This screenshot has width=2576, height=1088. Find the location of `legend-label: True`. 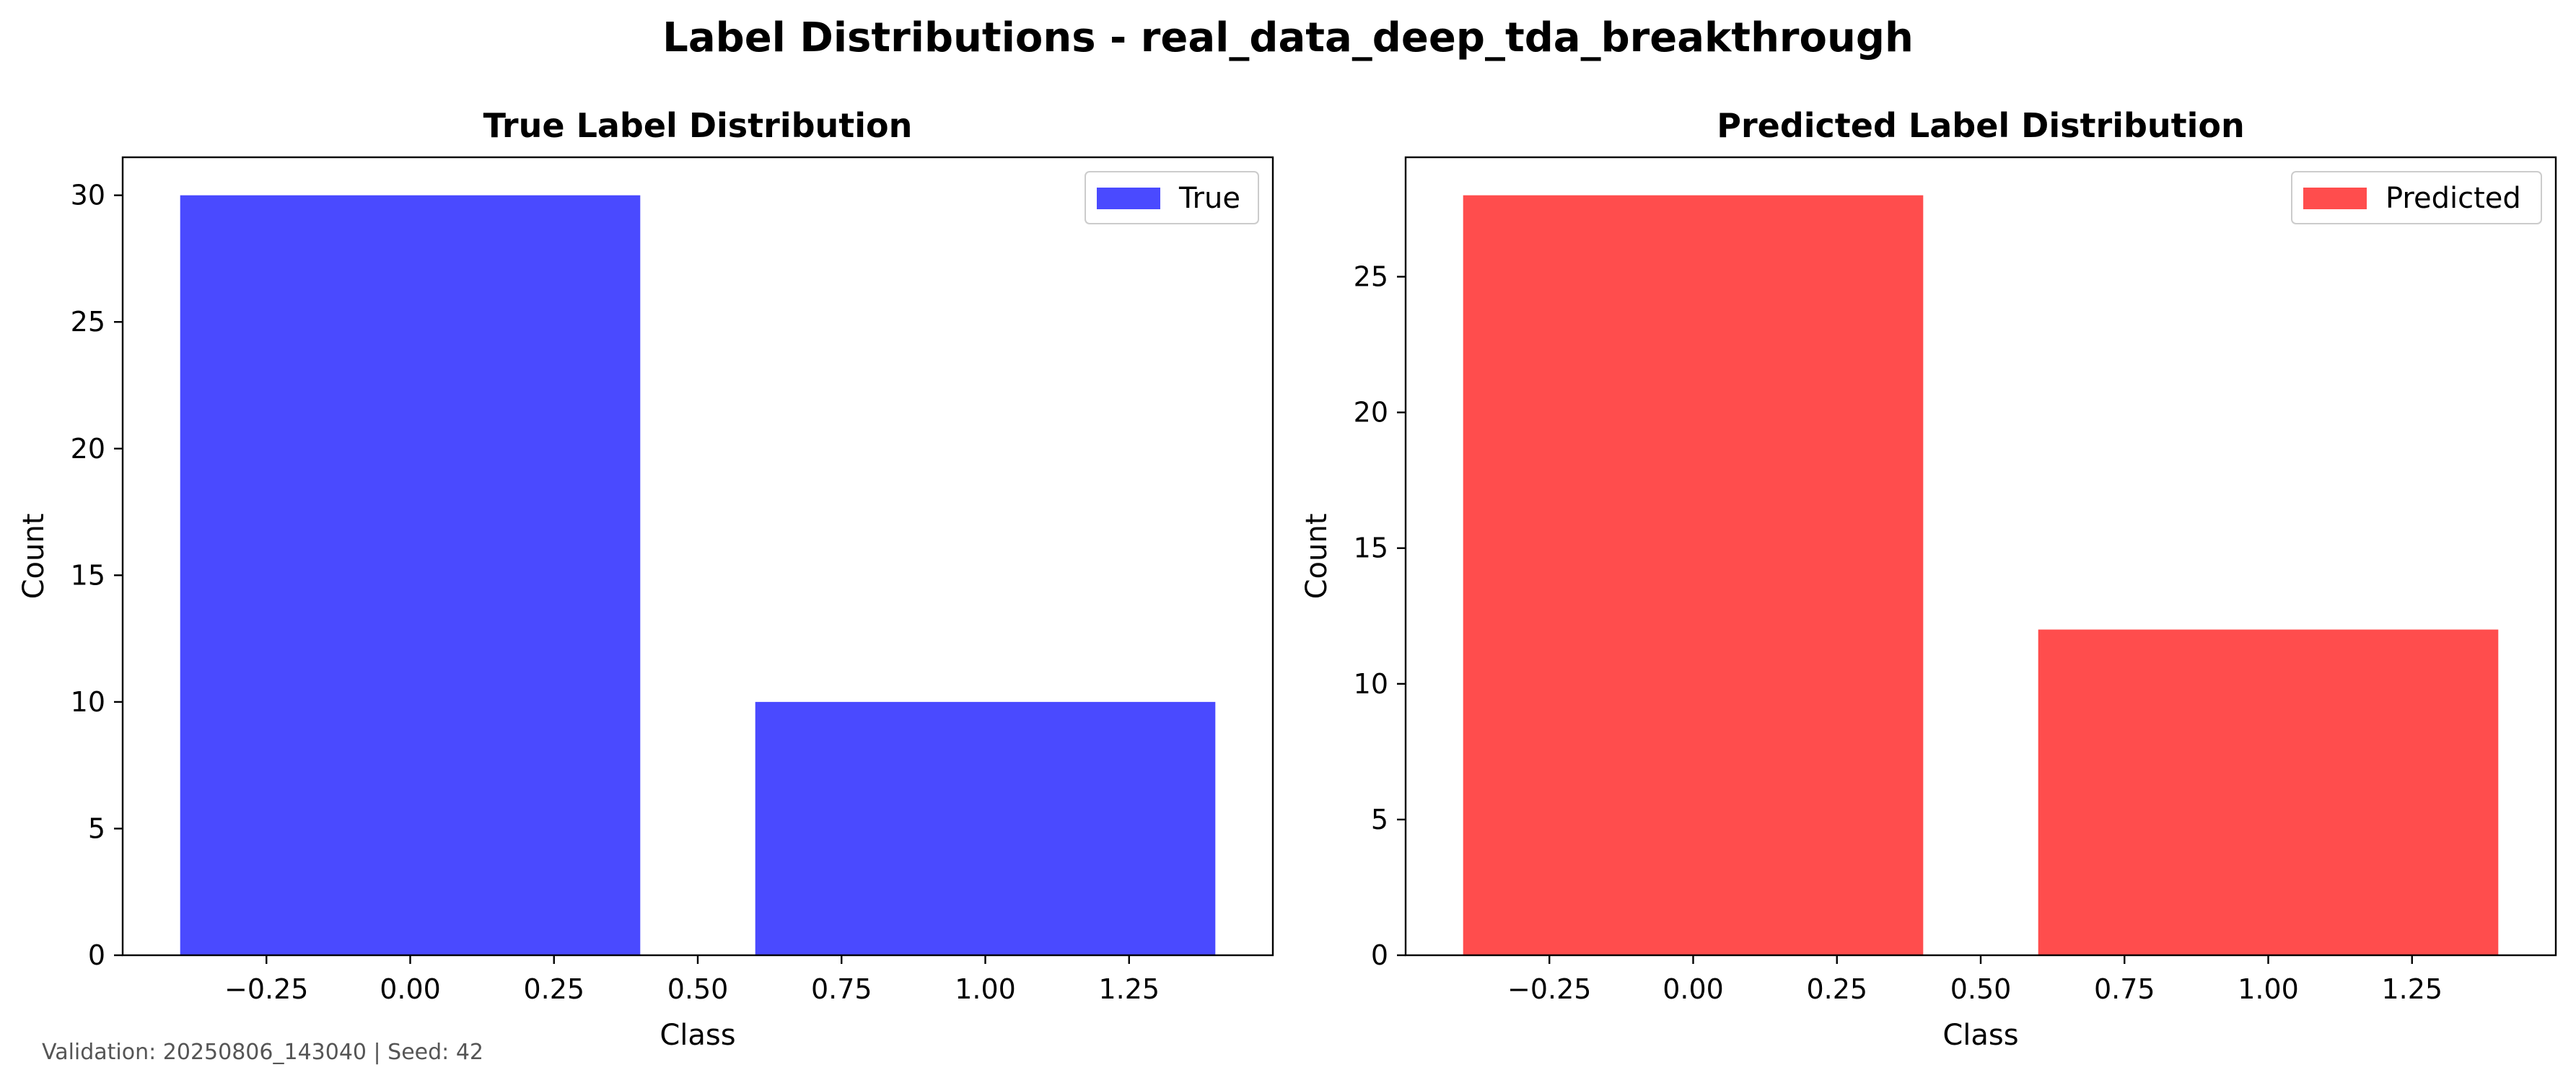

legend-label: True is located at coordinates (1209, 198).